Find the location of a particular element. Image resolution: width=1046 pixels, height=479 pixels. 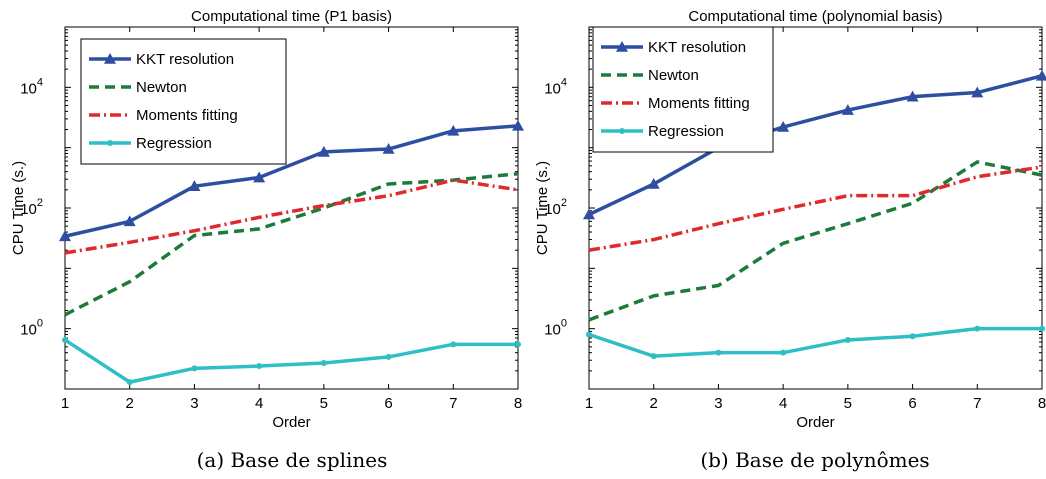

y-tick-label: 10⁴ is located at coordinates (555, 86).